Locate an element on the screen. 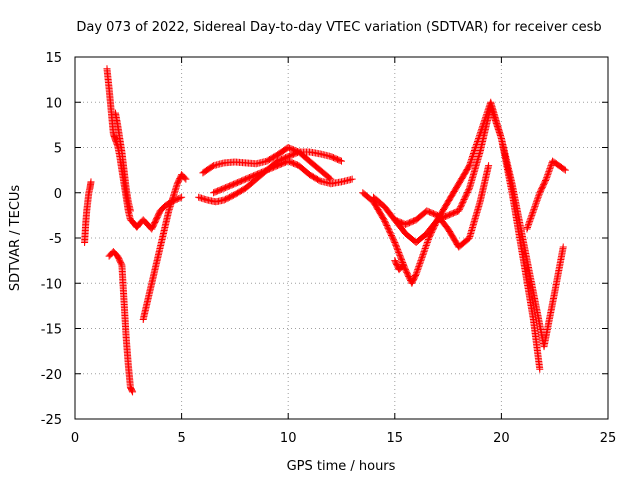 The image size is (640, 480). y-tick-label: -15 is located at coordinates (51, 330).